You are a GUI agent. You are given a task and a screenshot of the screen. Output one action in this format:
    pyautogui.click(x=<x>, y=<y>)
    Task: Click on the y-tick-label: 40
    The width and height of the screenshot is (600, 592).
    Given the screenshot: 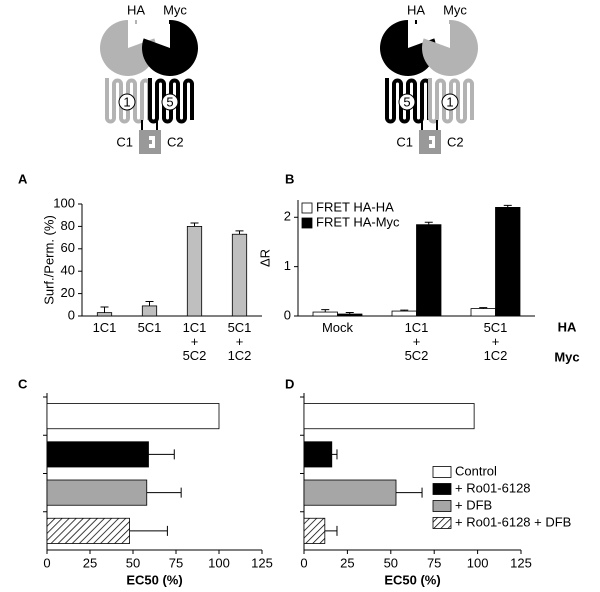 What is the action you would take?
    pyautogui.click(x=68, y=270)
    